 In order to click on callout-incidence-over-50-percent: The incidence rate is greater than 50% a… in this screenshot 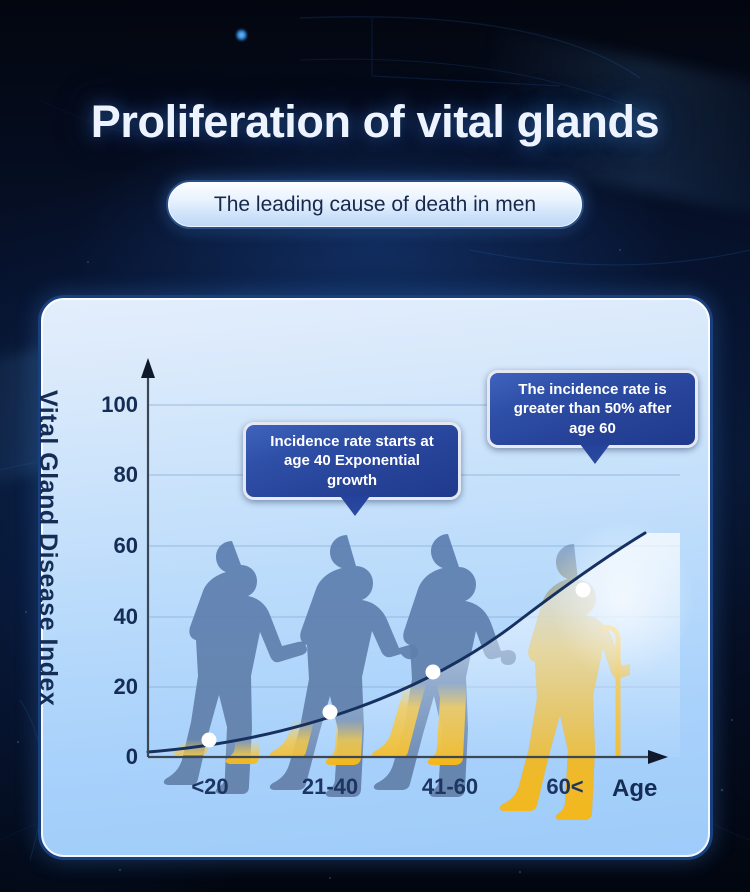, I will do `click(592, 419)`.